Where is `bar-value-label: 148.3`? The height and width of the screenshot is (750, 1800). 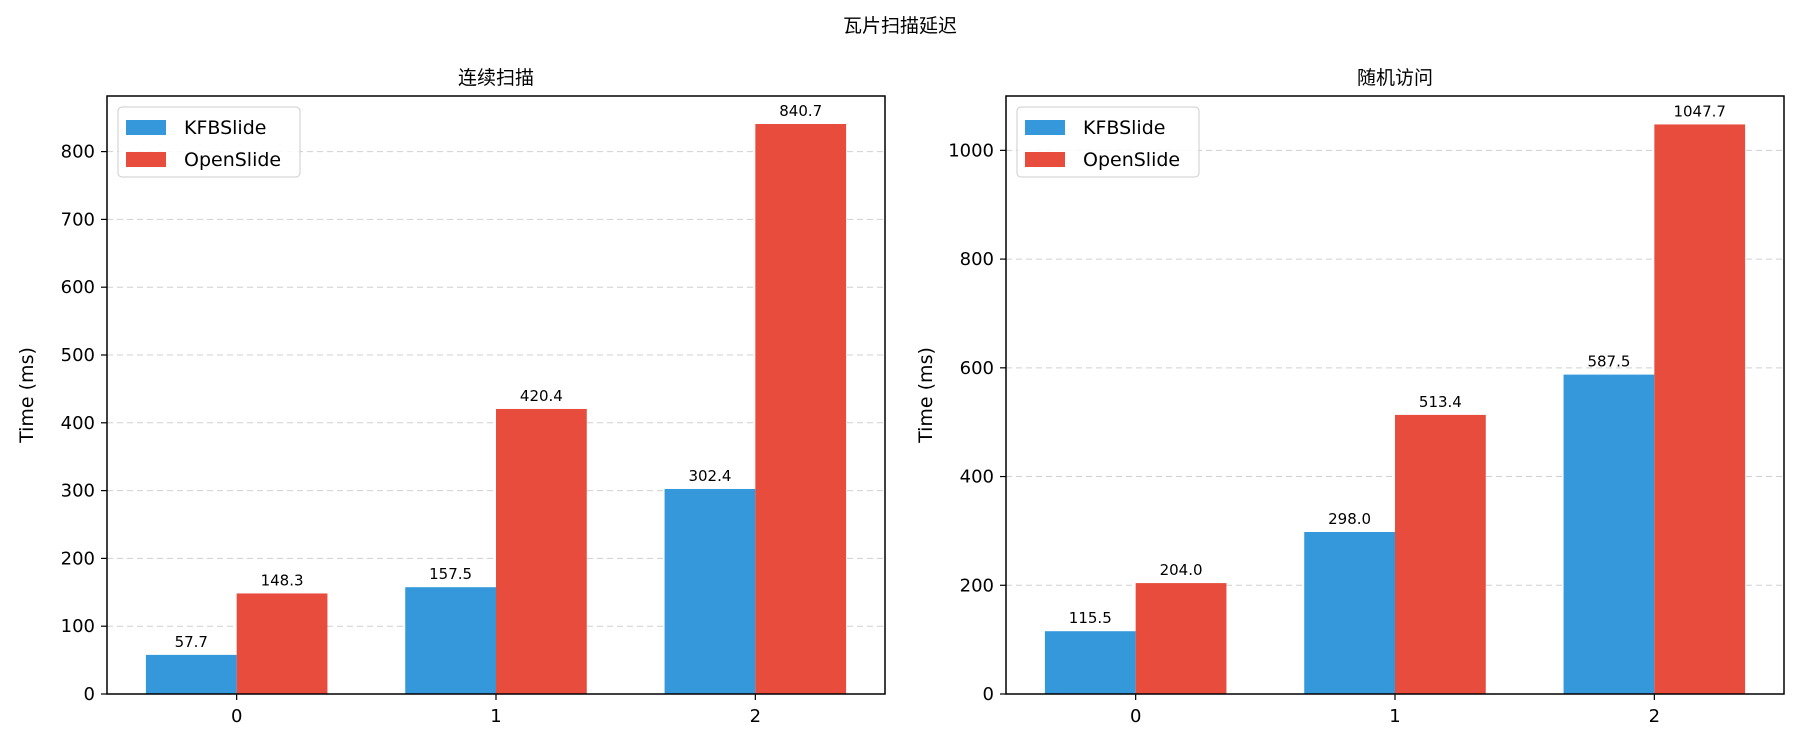
bar-value-label: 148.3 is located at coordinates (282, 580).